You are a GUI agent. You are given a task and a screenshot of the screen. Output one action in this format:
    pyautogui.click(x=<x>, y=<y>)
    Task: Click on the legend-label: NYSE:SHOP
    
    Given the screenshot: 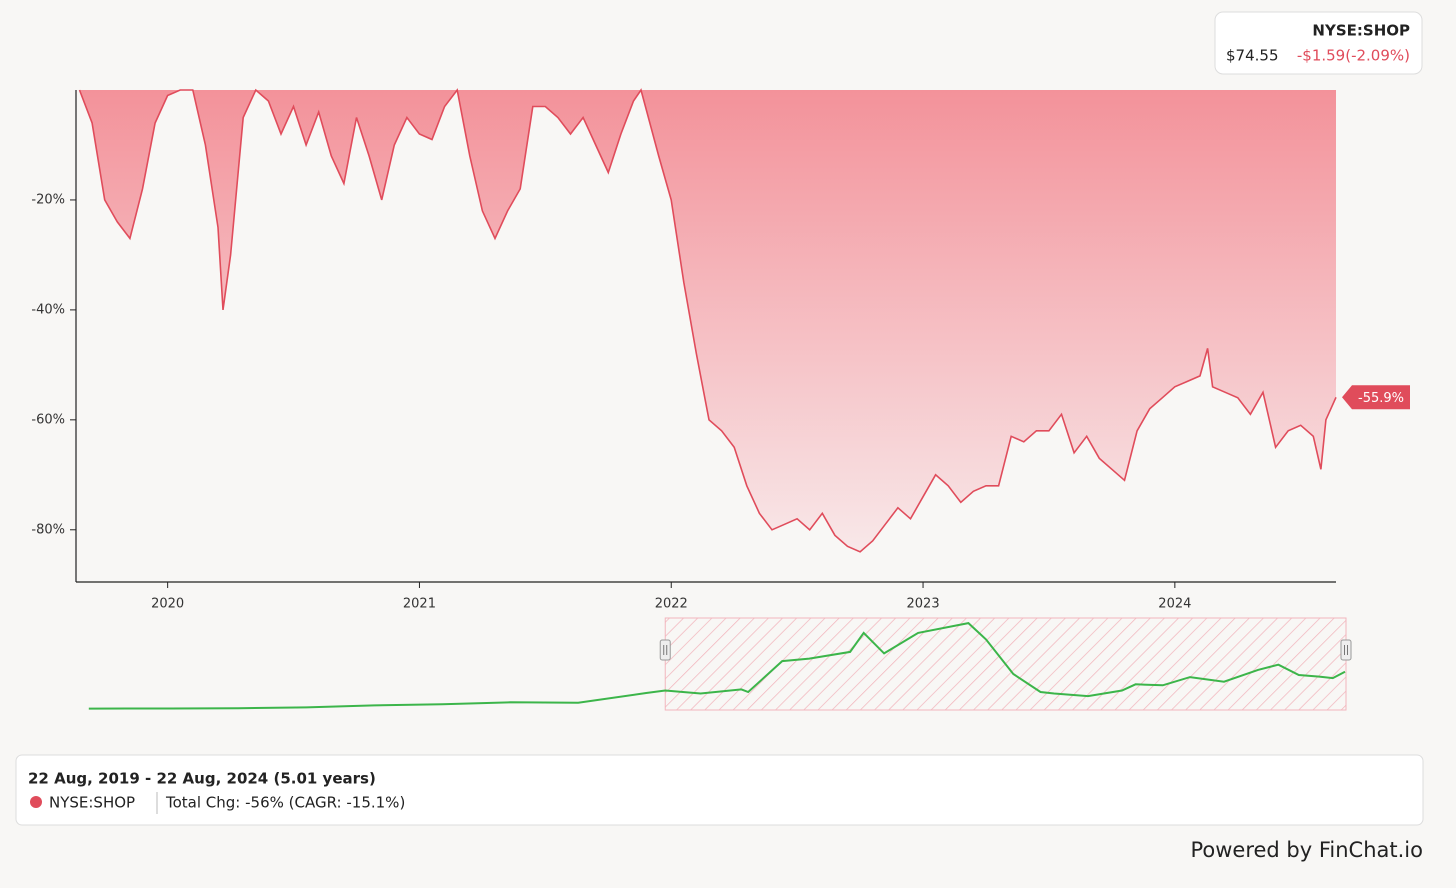 What is the action you would take?
    pyautogui.click(x=92, y=803)
    